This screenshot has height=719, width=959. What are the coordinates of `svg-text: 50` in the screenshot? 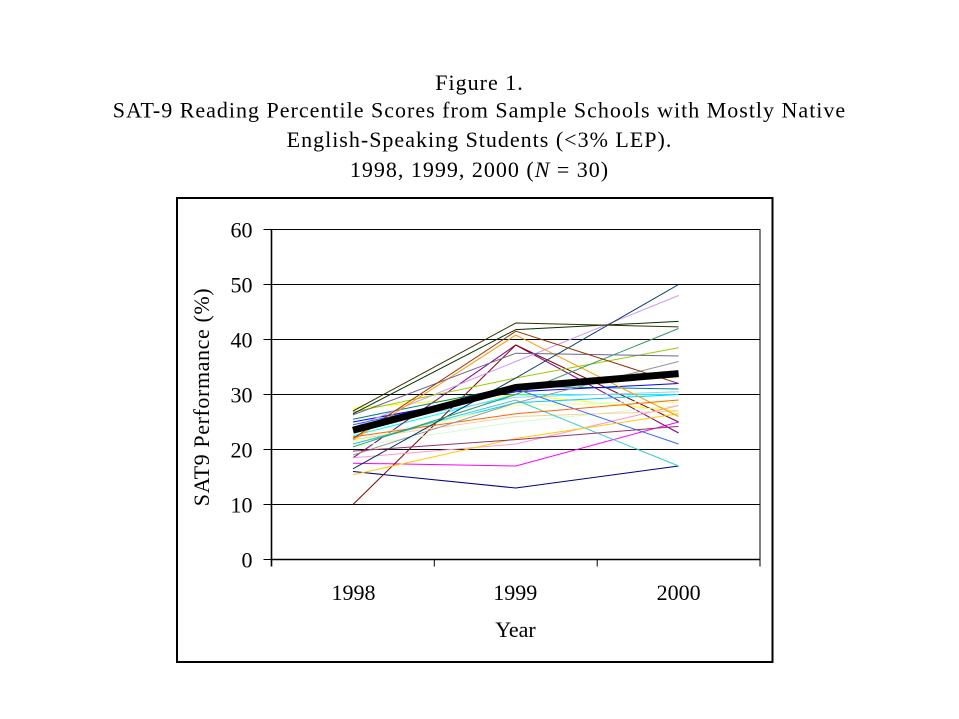 It's located at (242, 285).